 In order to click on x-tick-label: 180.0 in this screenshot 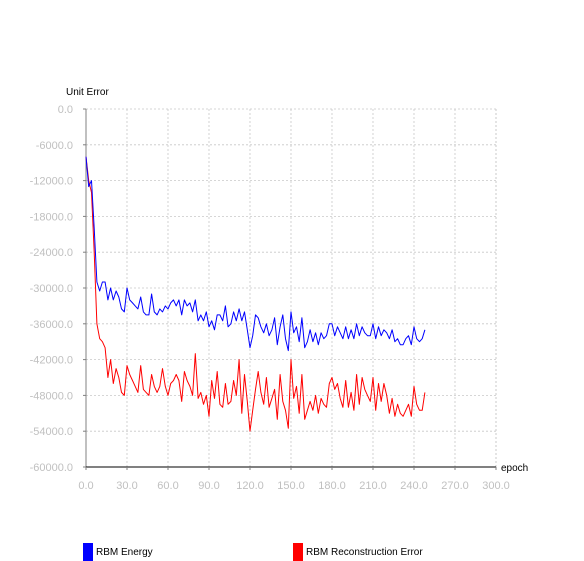, I will do `click(332, 486)`.